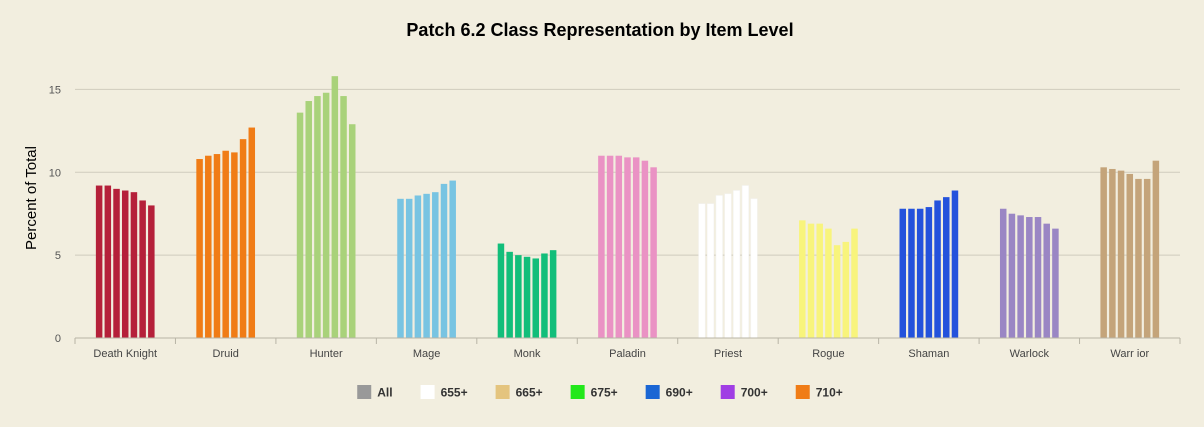  I want to click on legend-item: 675+, so click(594, 392).